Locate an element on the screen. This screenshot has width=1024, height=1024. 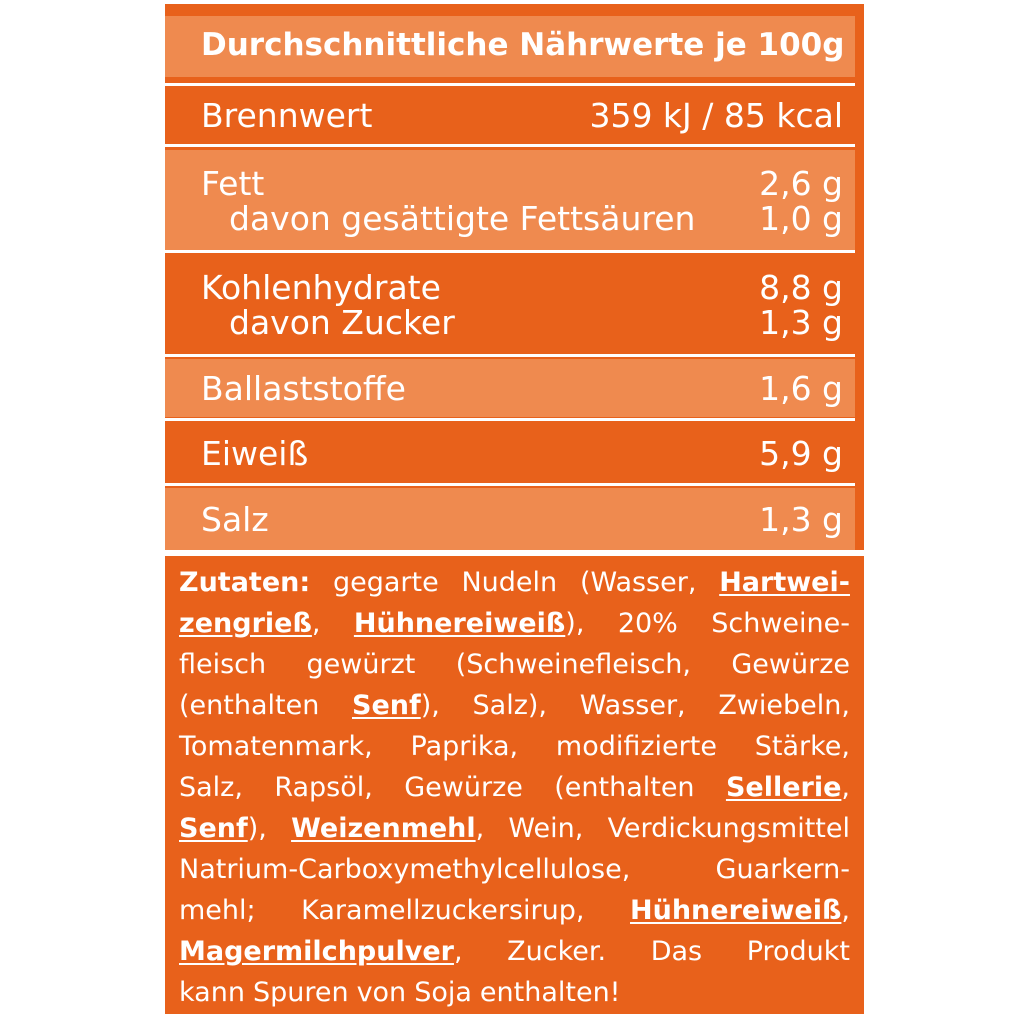
protein-label: Eiweiß is located at coordinates (255, 453).